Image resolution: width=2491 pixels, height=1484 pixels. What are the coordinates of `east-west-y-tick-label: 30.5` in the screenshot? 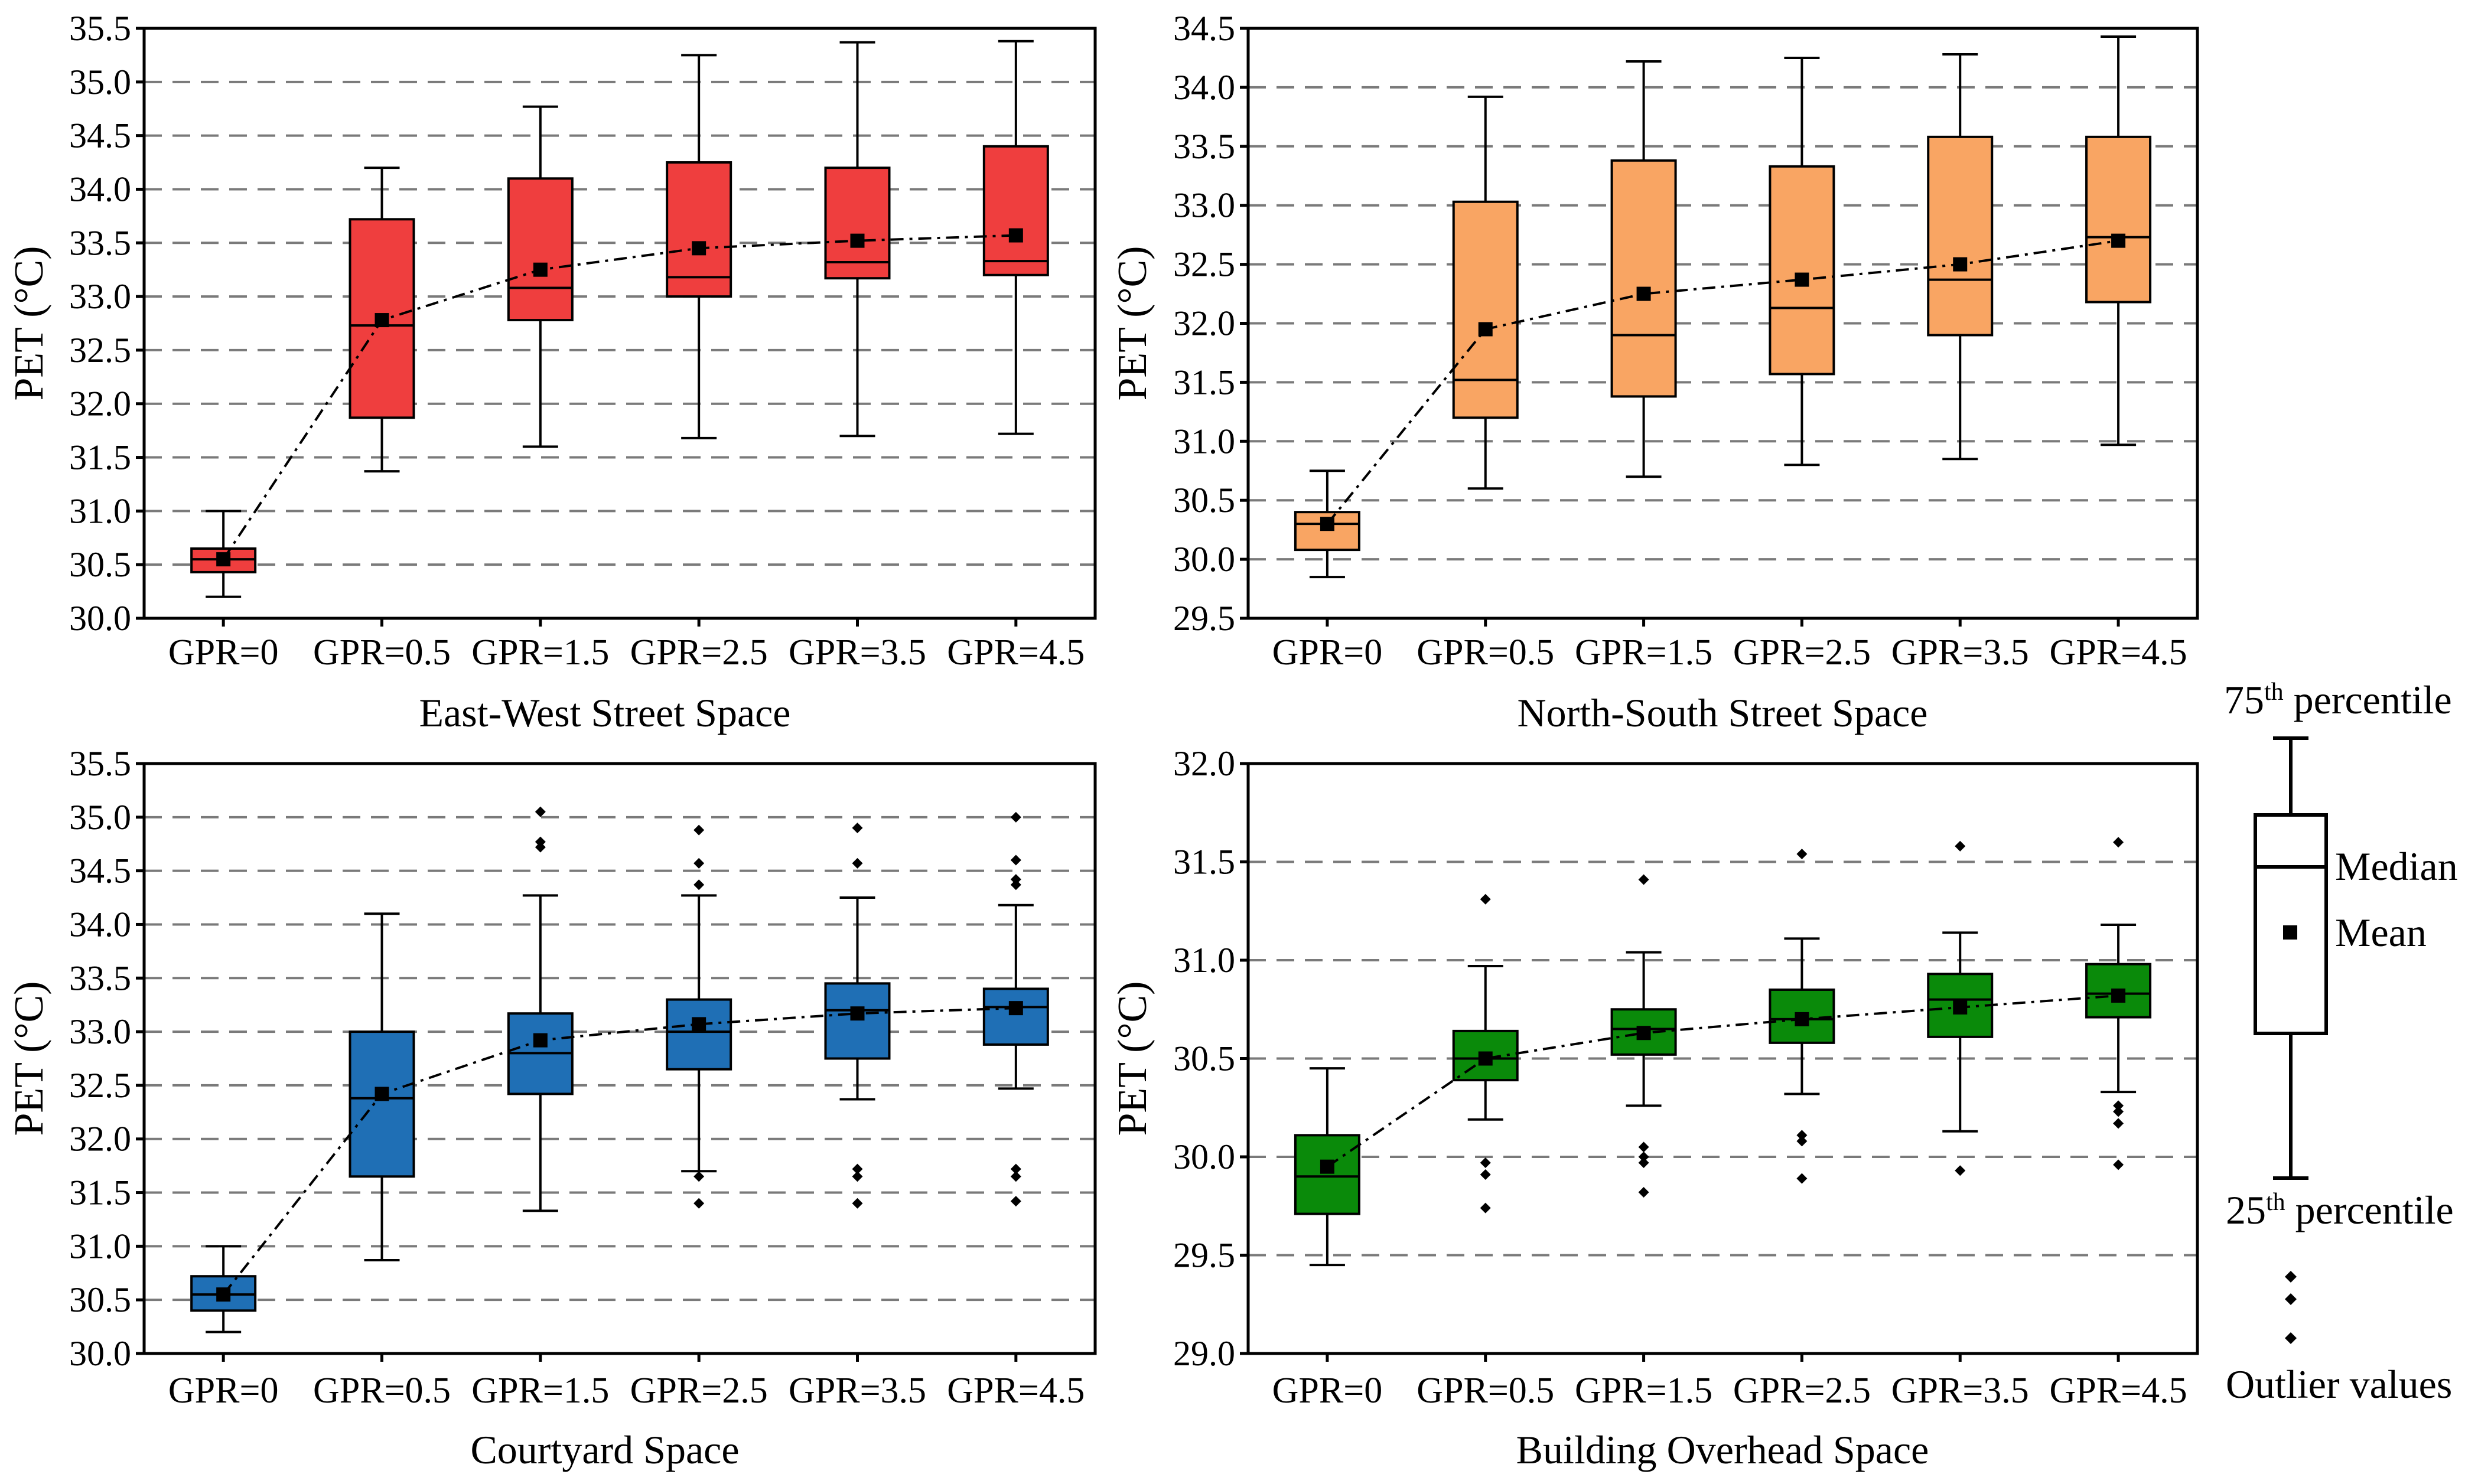 It's located at (100, 564).